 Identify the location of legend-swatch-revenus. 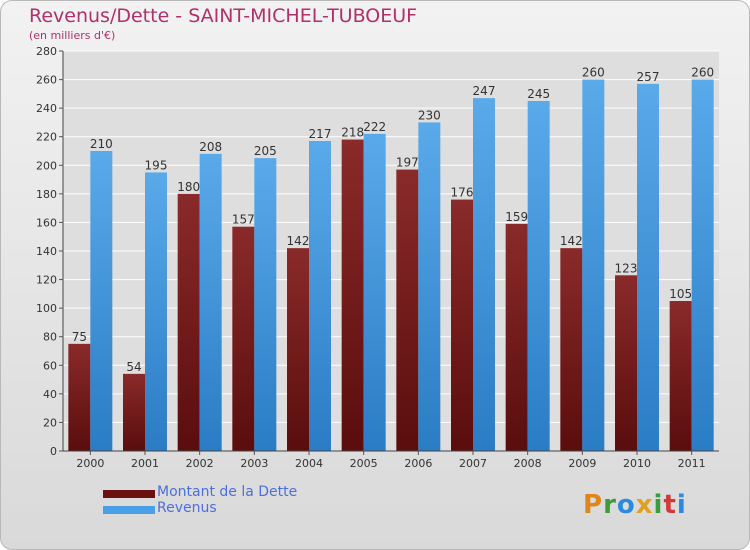
(129, 510).